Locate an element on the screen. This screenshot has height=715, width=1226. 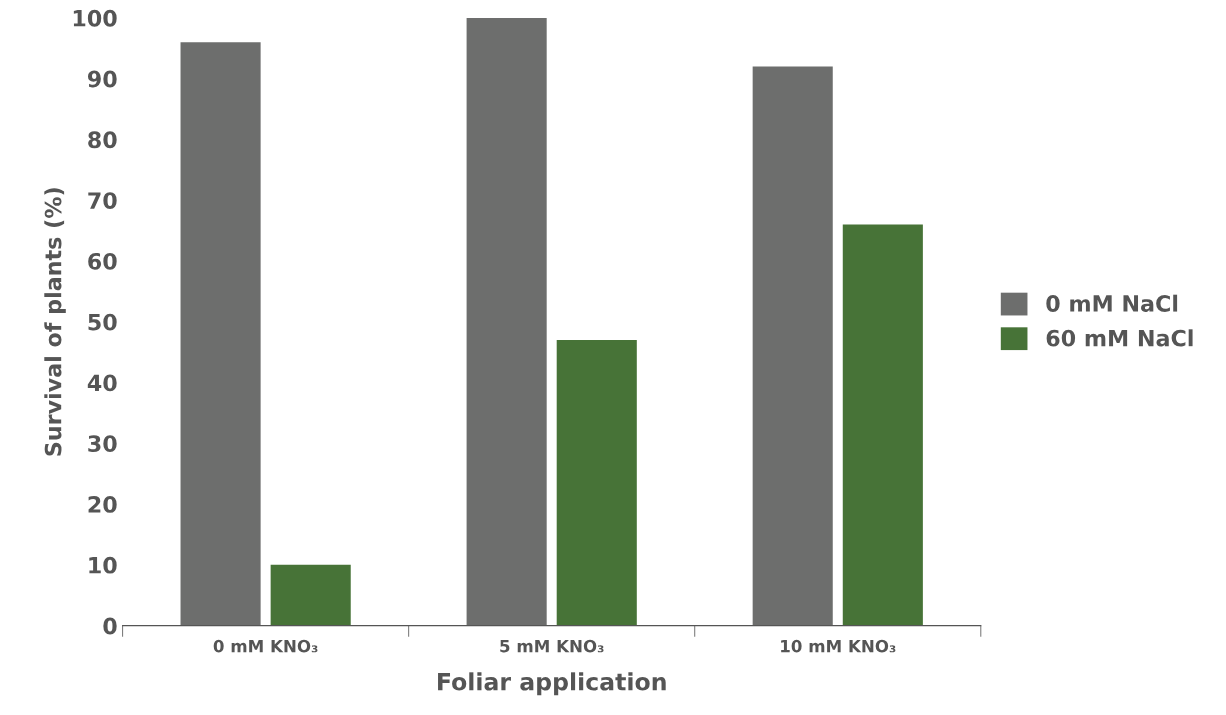
y-tick-label: 50 is located at coordinates (102, 322).